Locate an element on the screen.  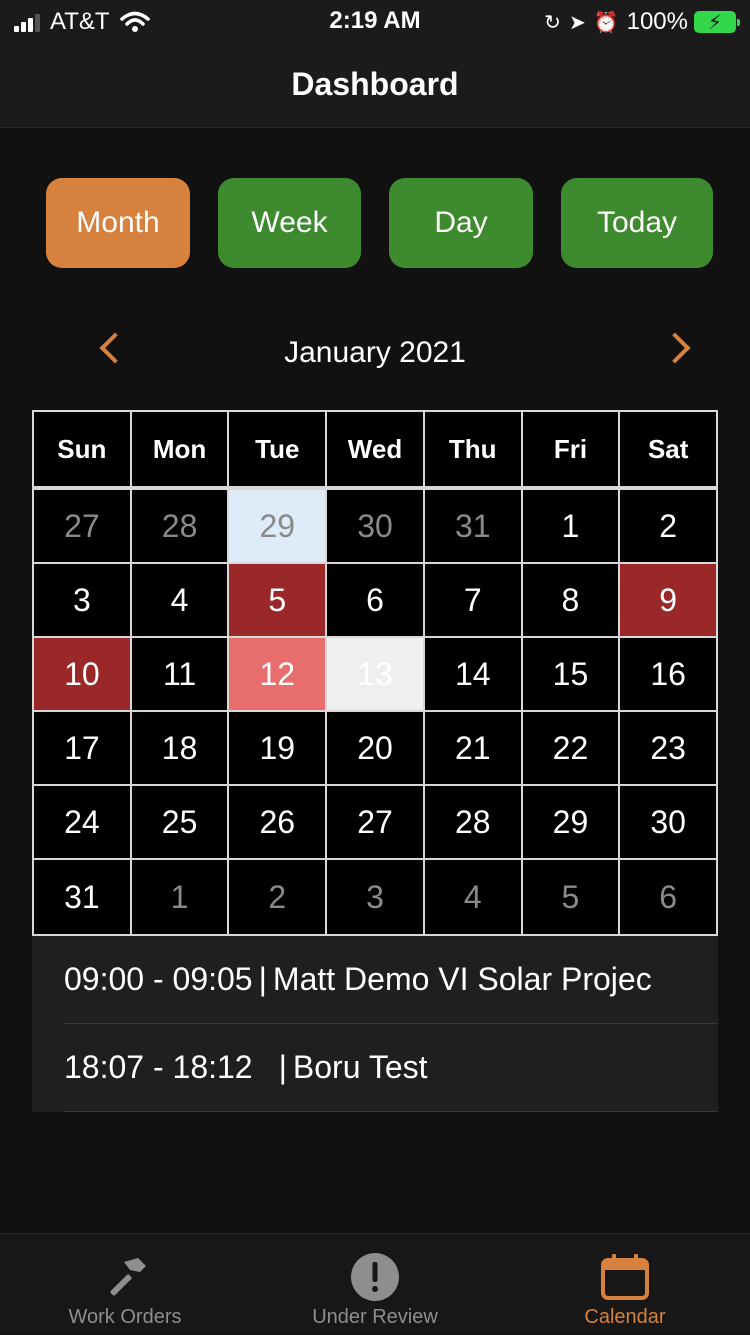
calendar-day: 23 is located at coordinates (668, 749).